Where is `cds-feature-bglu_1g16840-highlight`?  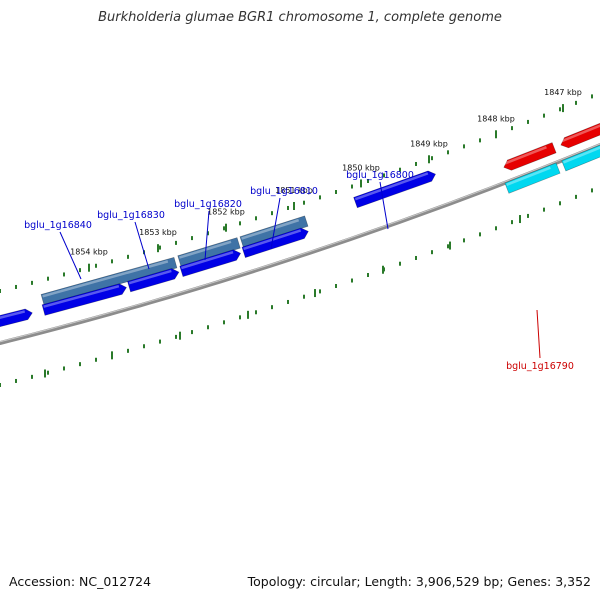 cds-feature-bglu_1g16840-highlight is located at coordinates (81, 296).